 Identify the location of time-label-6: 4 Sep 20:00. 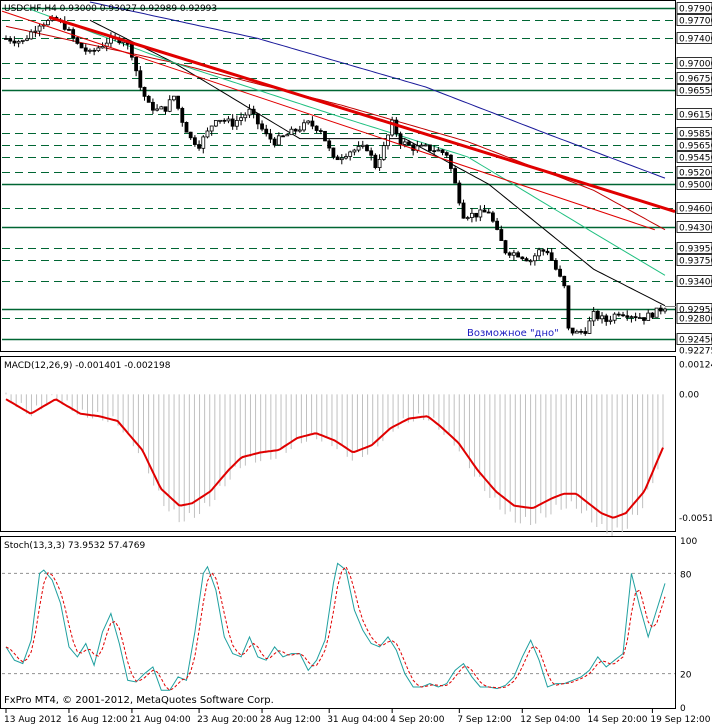
(417, 720).